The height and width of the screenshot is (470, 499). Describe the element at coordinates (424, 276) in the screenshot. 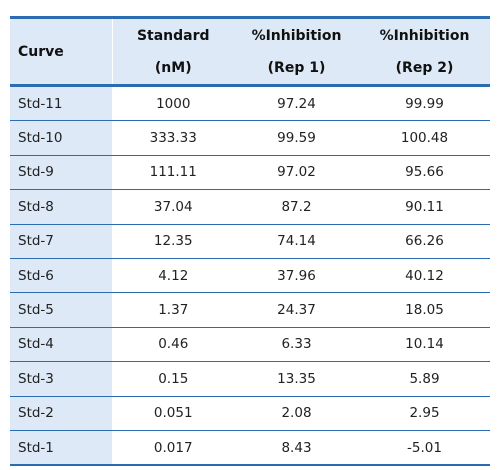

I see `cell-rep2: 40.12` at that location.